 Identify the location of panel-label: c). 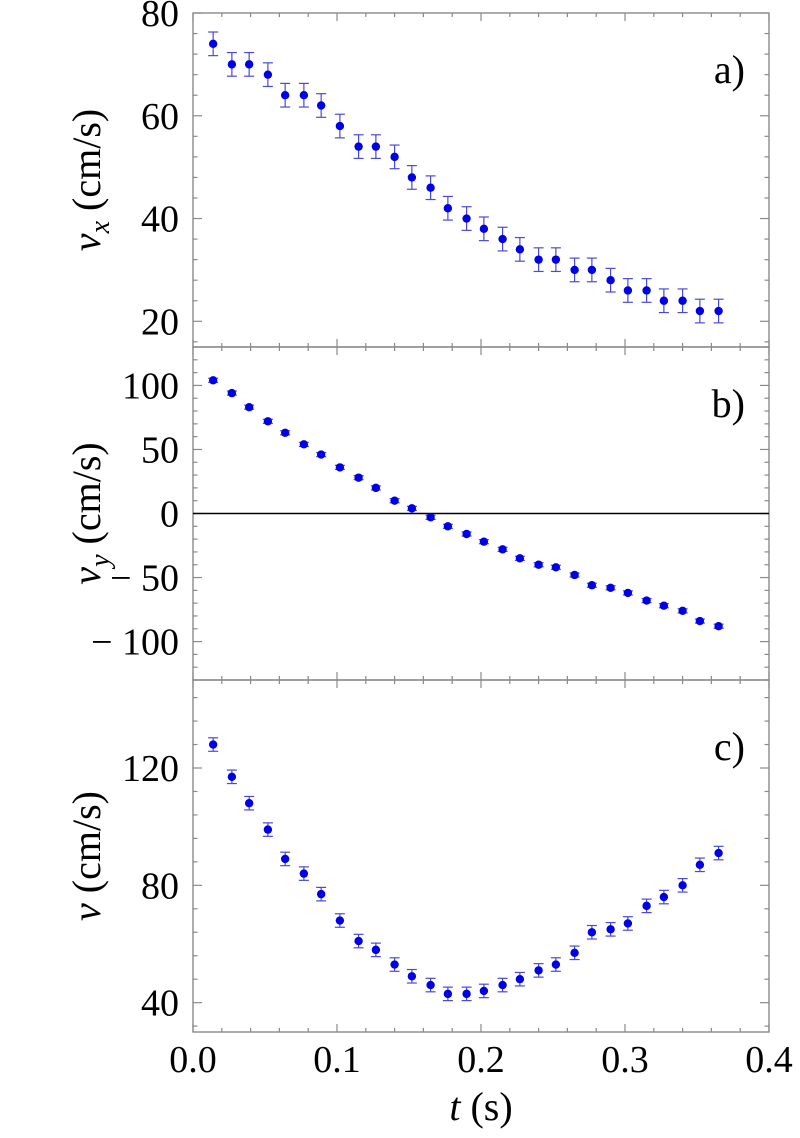
(729, 746).